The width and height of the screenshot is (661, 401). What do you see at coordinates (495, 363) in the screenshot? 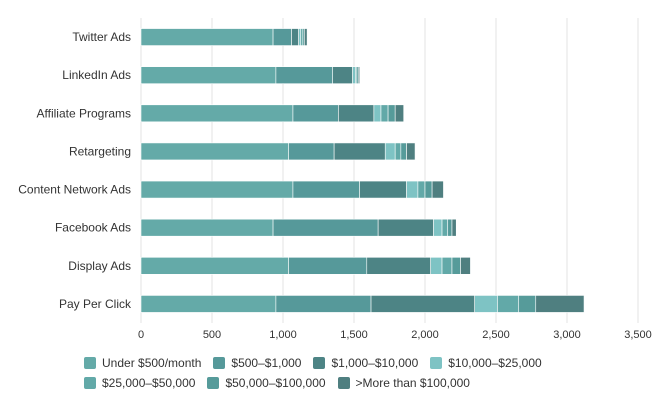
I see `legend-label: $10,000–$25,000` at bounding box center [495, 363].